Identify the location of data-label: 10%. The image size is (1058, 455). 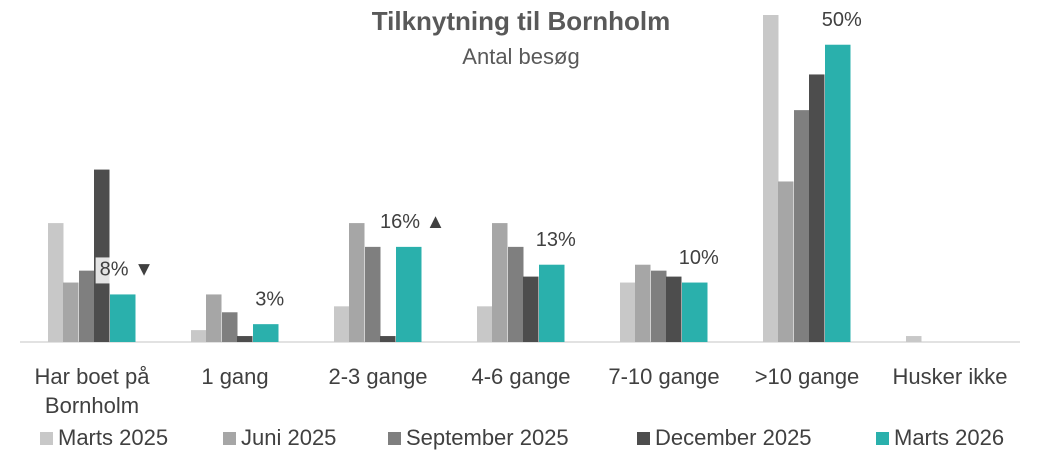
(699, 258).